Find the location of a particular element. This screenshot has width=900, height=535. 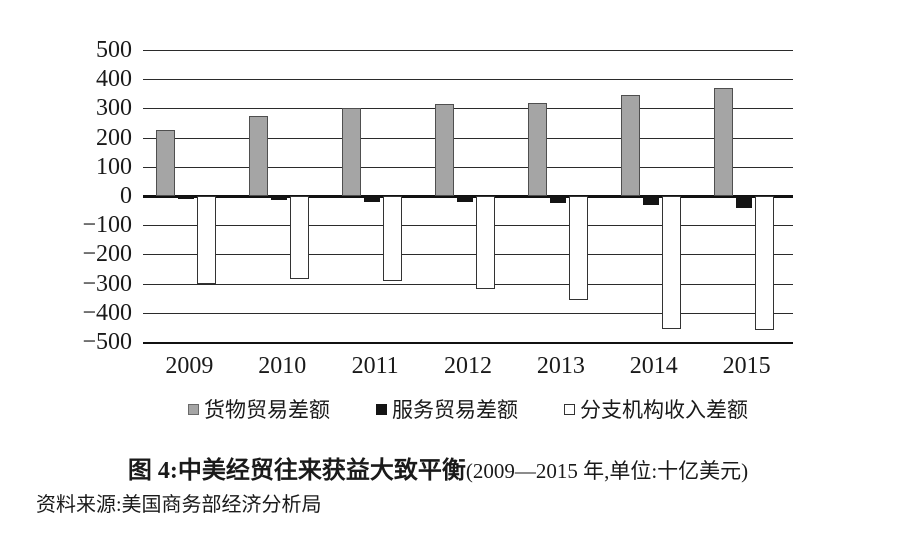

bar-goods-2010 is located at coordinates (259, 155).